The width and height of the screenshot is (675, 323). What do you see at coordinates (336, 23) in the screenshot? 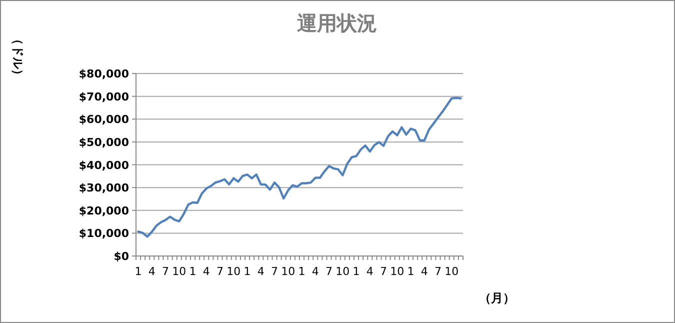
I see `chart-title: 運用状況` at bounding box center [336, 23].